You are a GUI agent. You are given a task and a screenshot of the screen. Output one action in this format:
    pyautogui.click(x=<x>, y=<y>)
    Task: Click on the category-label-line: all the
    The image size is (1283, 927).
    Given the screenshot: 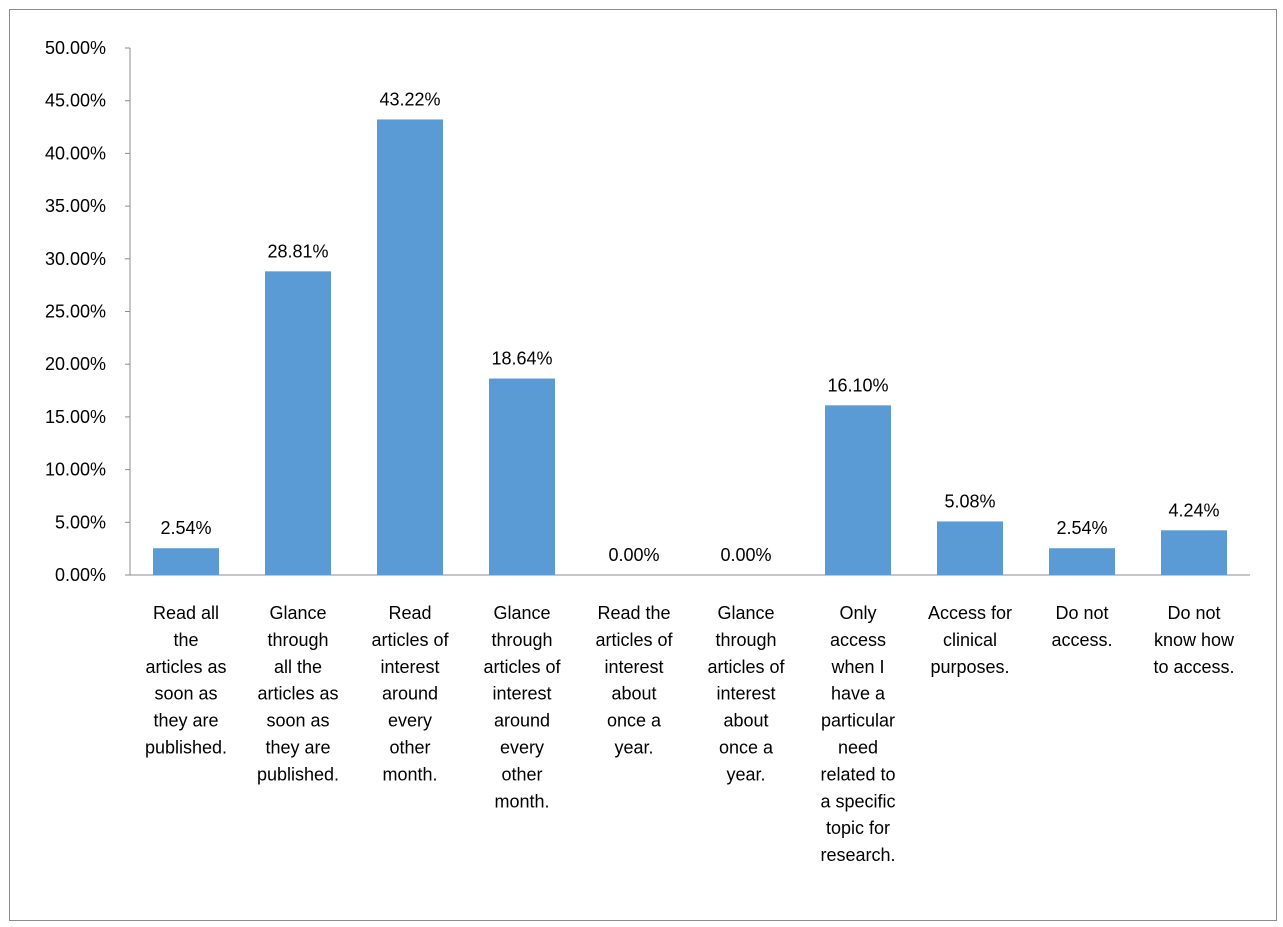 What is the action you would take?
    pyautogui.click(x=298, y=667)
    